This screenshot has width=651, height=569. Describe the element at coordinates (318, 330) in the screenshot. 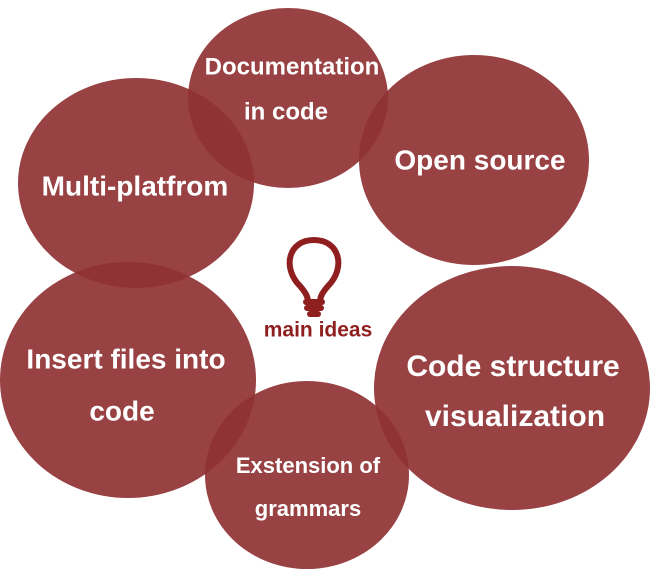

I see `center-label: main ideas` at that location.